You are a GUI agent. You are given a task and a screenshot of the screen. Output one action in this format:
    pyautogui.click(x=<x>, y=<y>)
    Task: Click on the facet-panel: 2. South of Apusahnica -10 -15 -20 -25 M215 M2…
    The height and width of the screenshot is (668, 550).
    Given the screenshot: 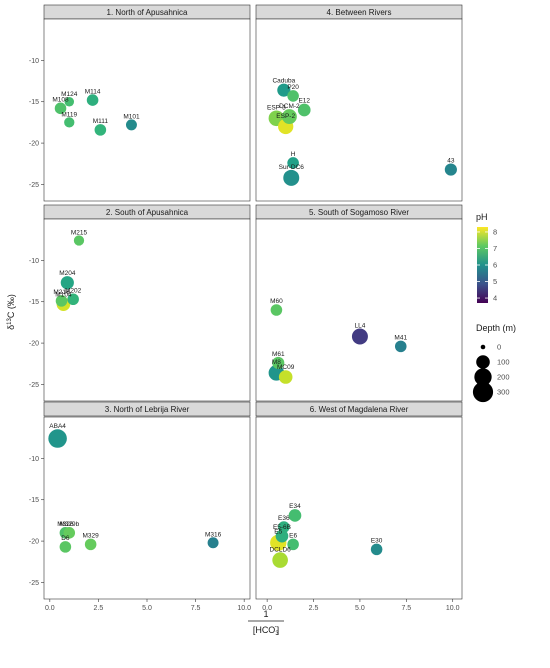 What is the action you would take?
    pyautogui.click(x=140, y=303)
    